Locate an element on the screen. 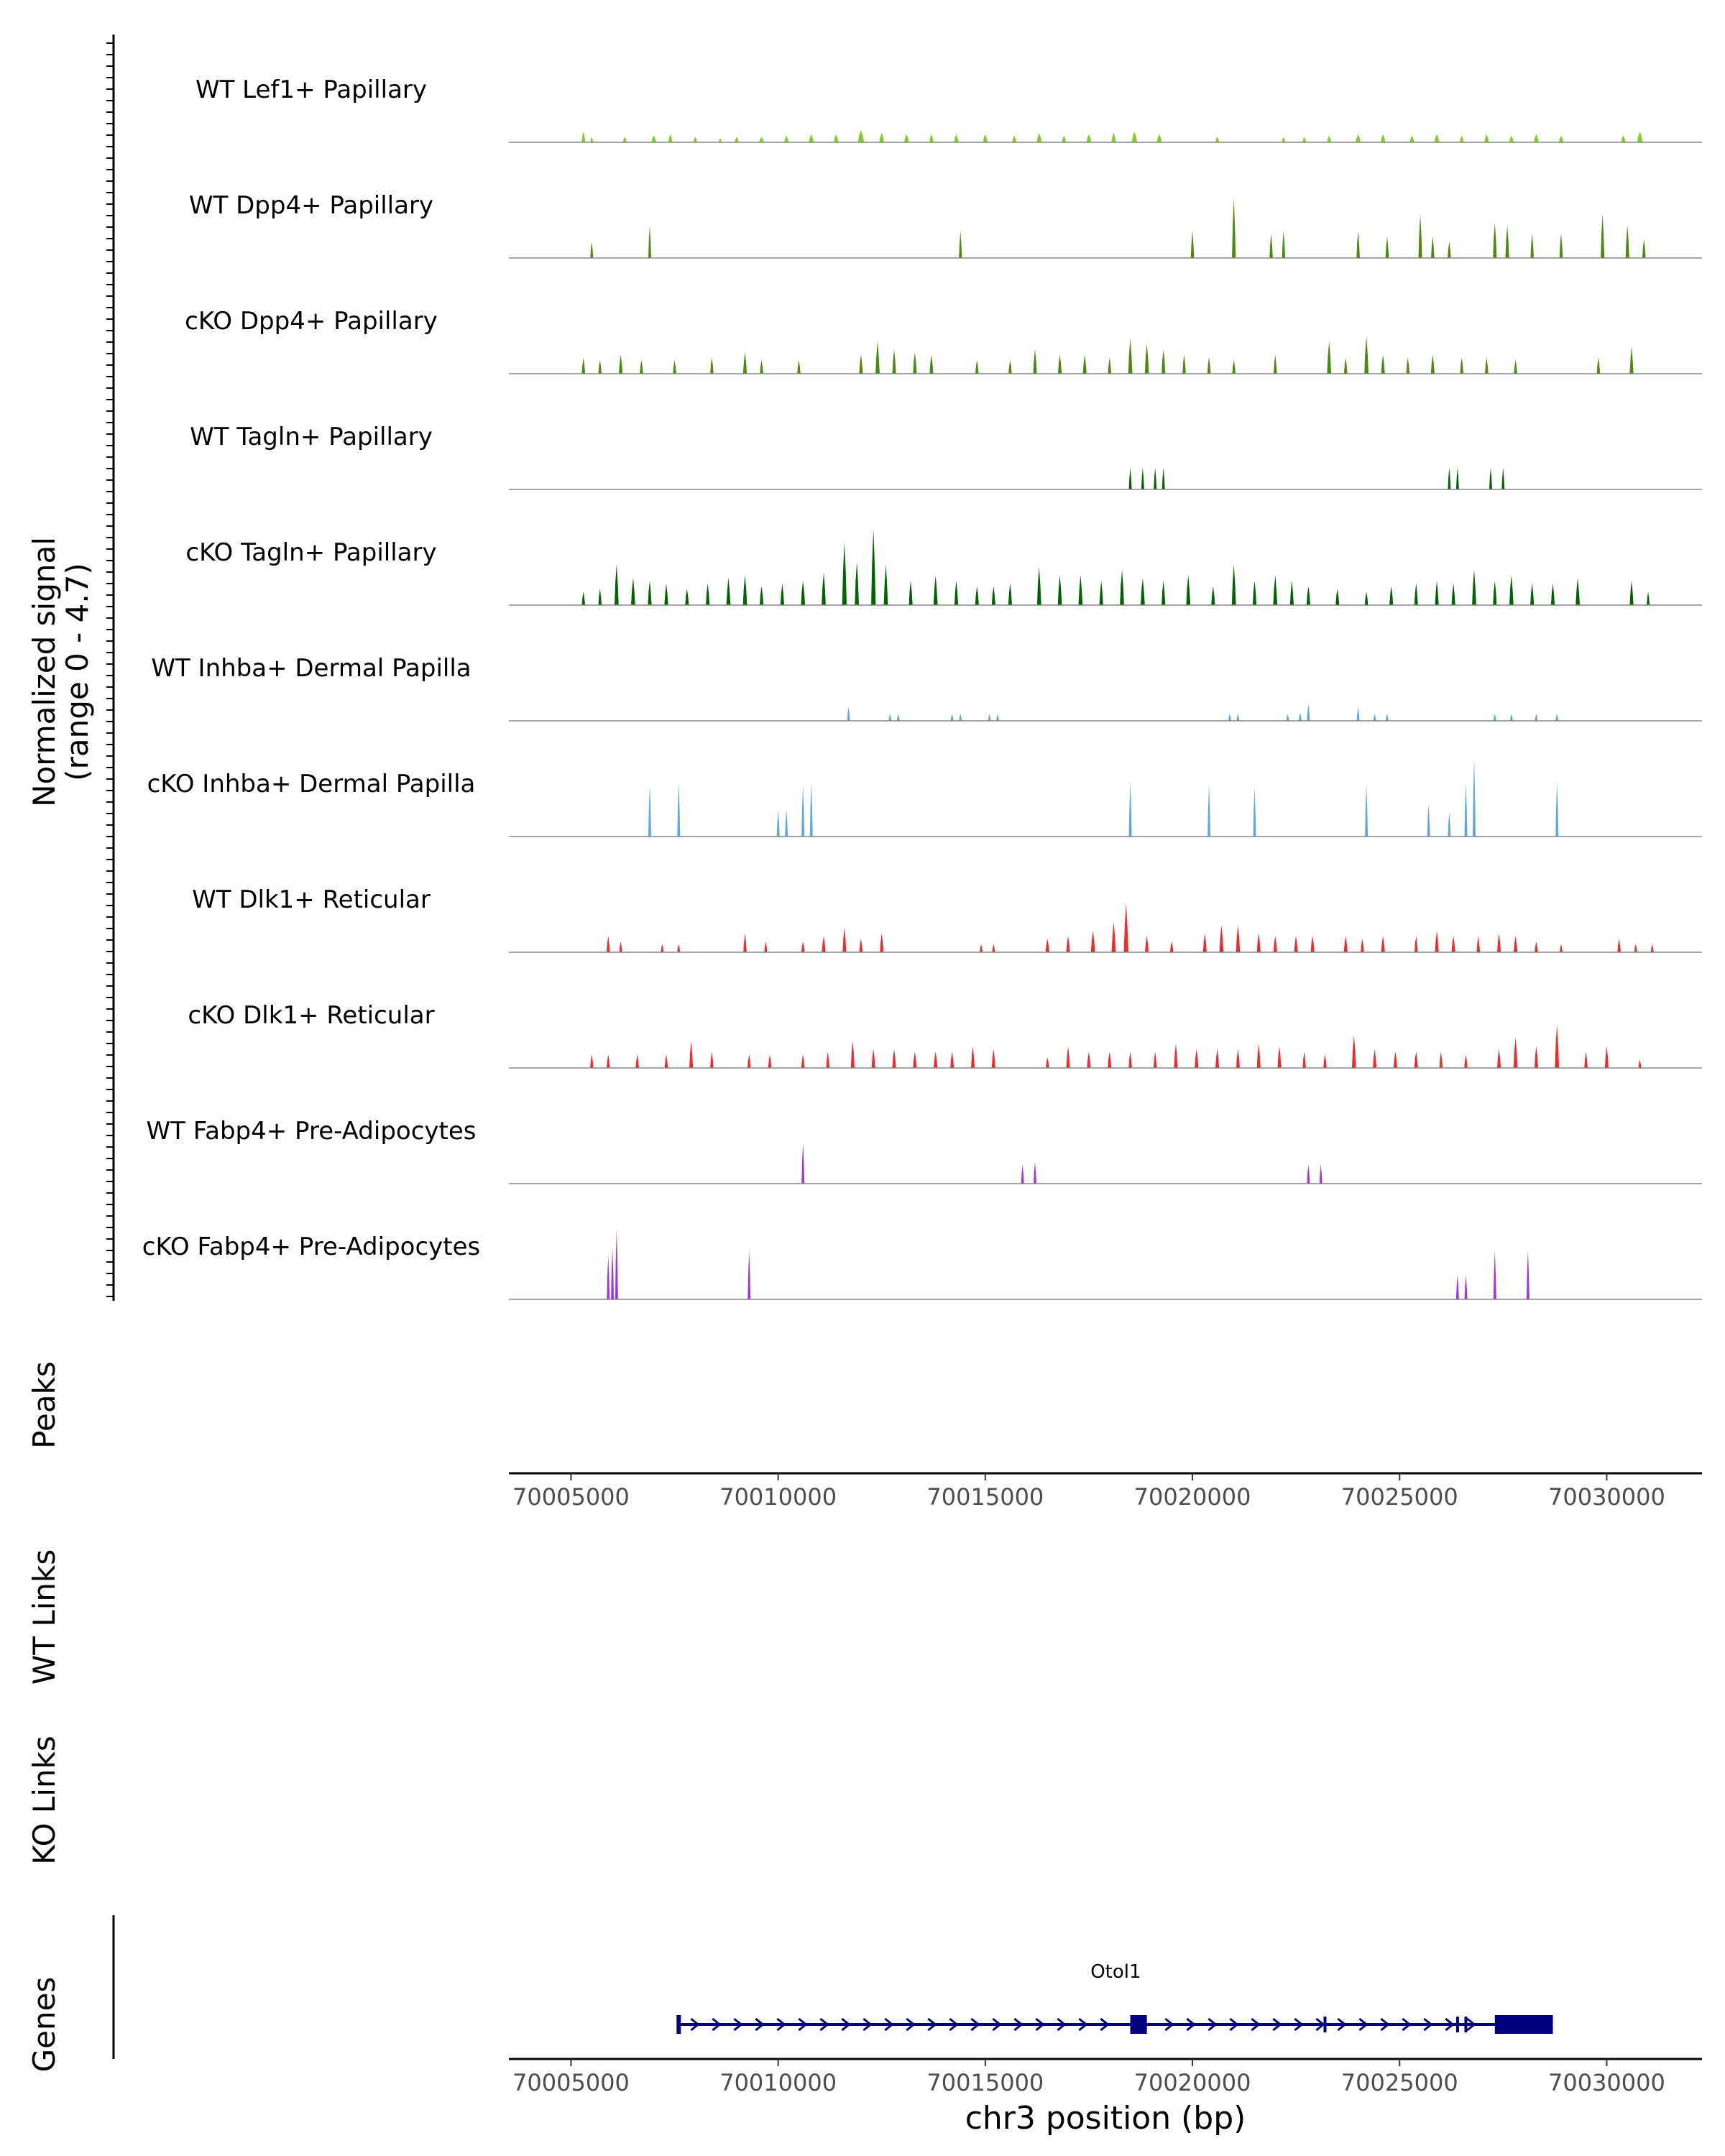 This screenshot has width=1725, height=2156. track: cKO Dpp4+ Papillary is located at coordinates (943, 341).